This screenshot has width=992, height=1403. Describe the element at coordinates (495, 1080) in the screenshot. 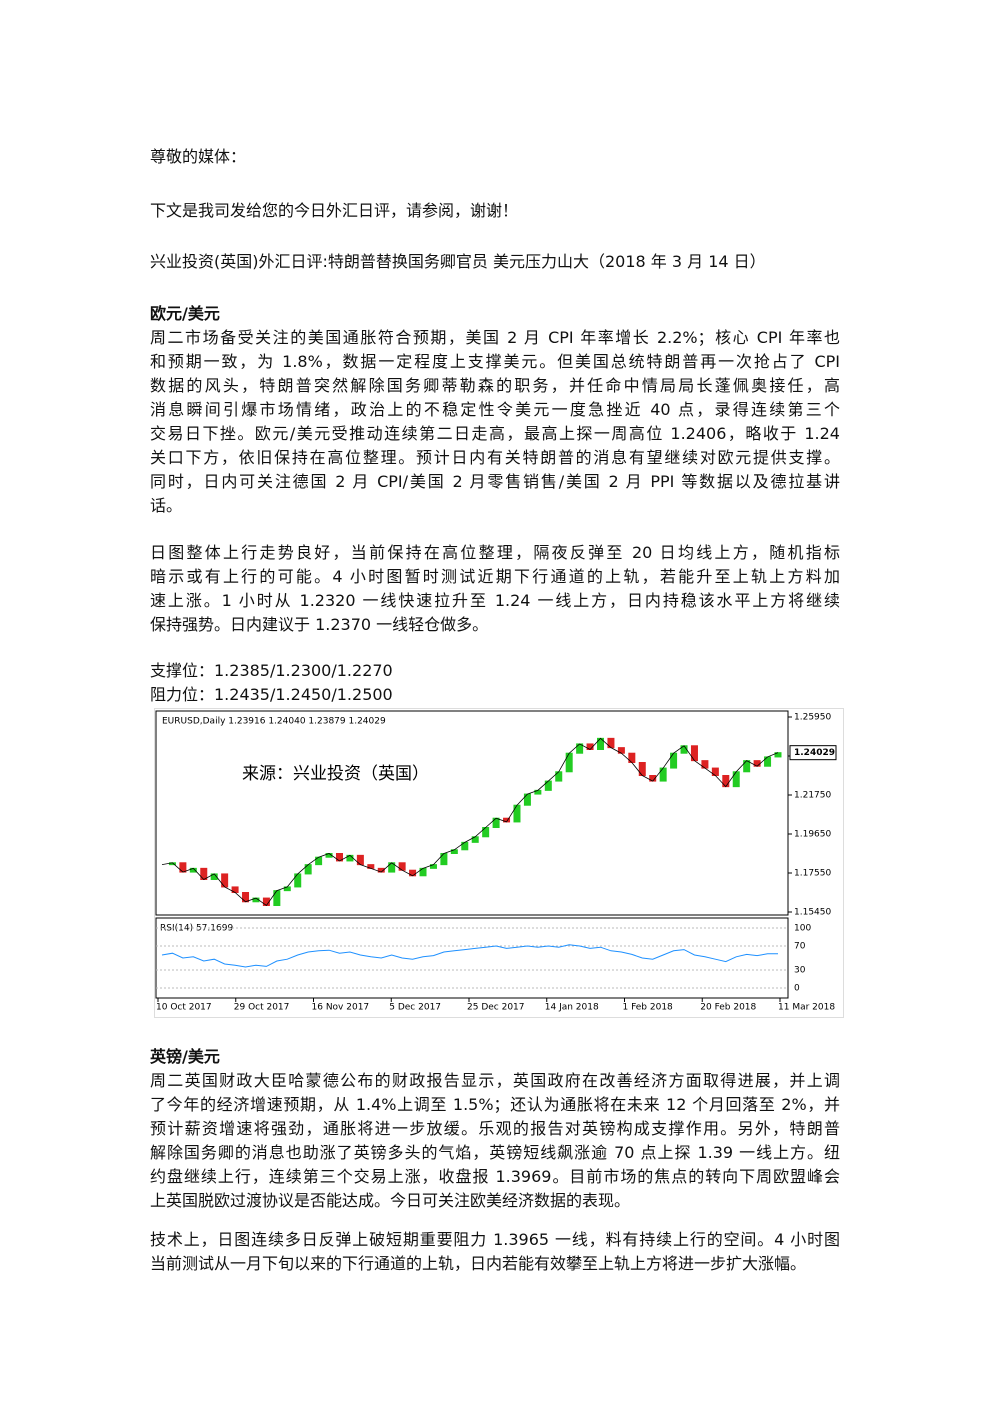

I see `text-line: 周二英国财政大臣哈蒙德公布的财政报告显示，英国政府在改善经济方面取得进展，并上调` at that location.